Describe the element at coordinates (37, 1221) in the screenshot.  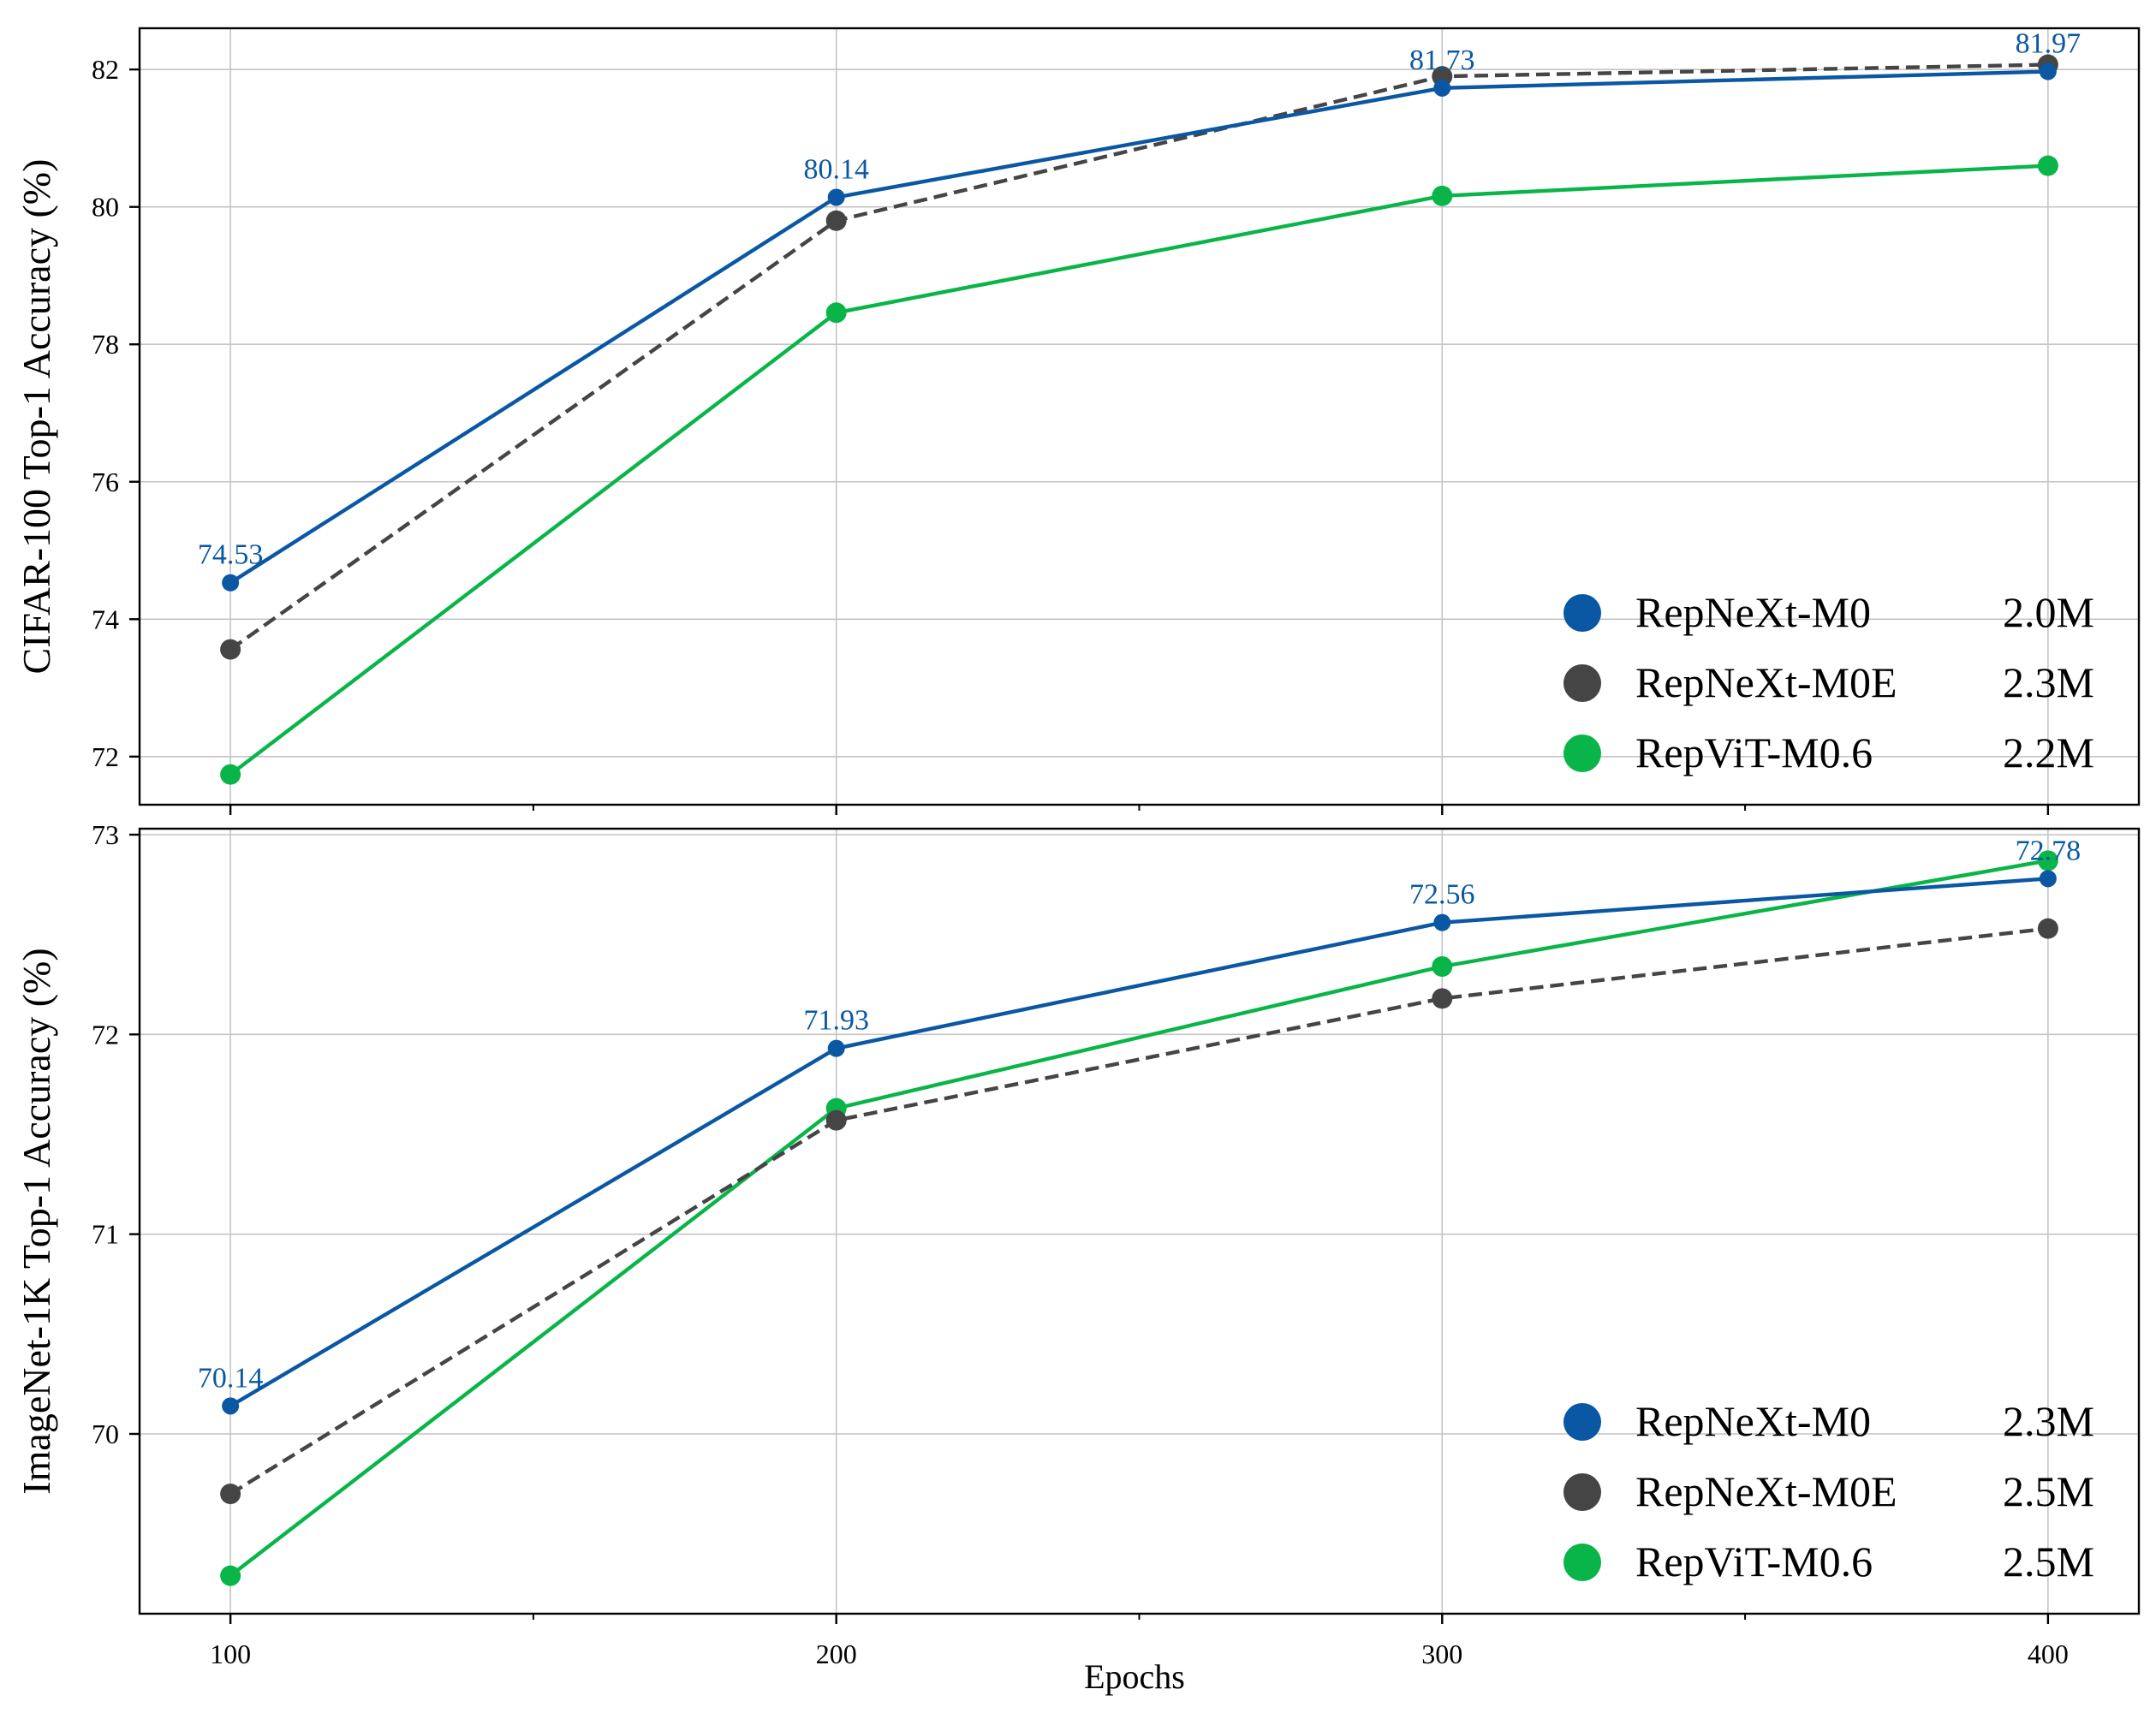
I see `imagenet1k-y-axis-label: ImageNet-1K Top-1 Accuracy (%)` at that location.